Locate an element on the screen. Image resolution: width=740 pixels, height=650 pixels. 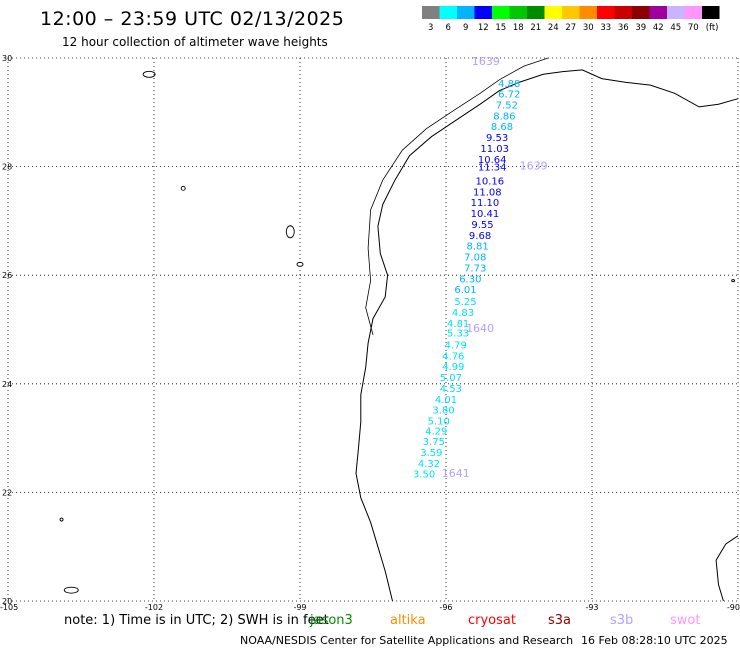
wave-height-label: 5.25 is located at coordinates (465, 302).